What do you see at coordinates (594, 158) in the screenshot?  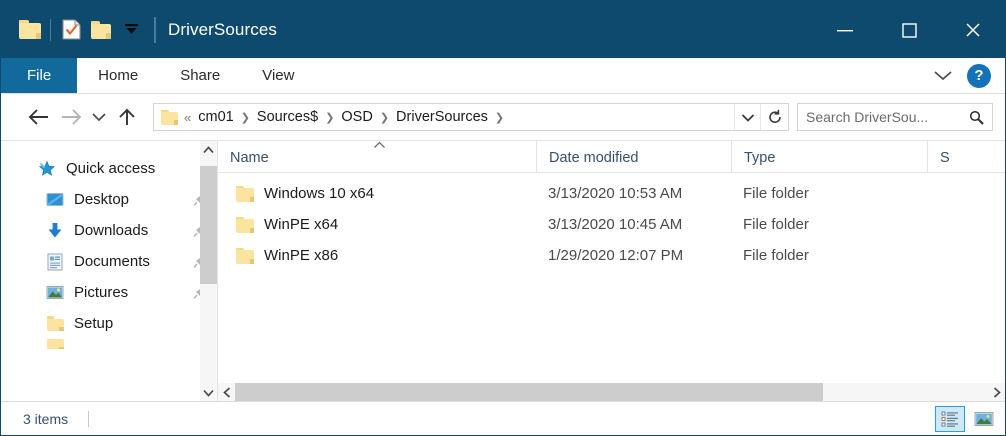 I see `column-header-label: Date modified` at bounding box center [594, 158].